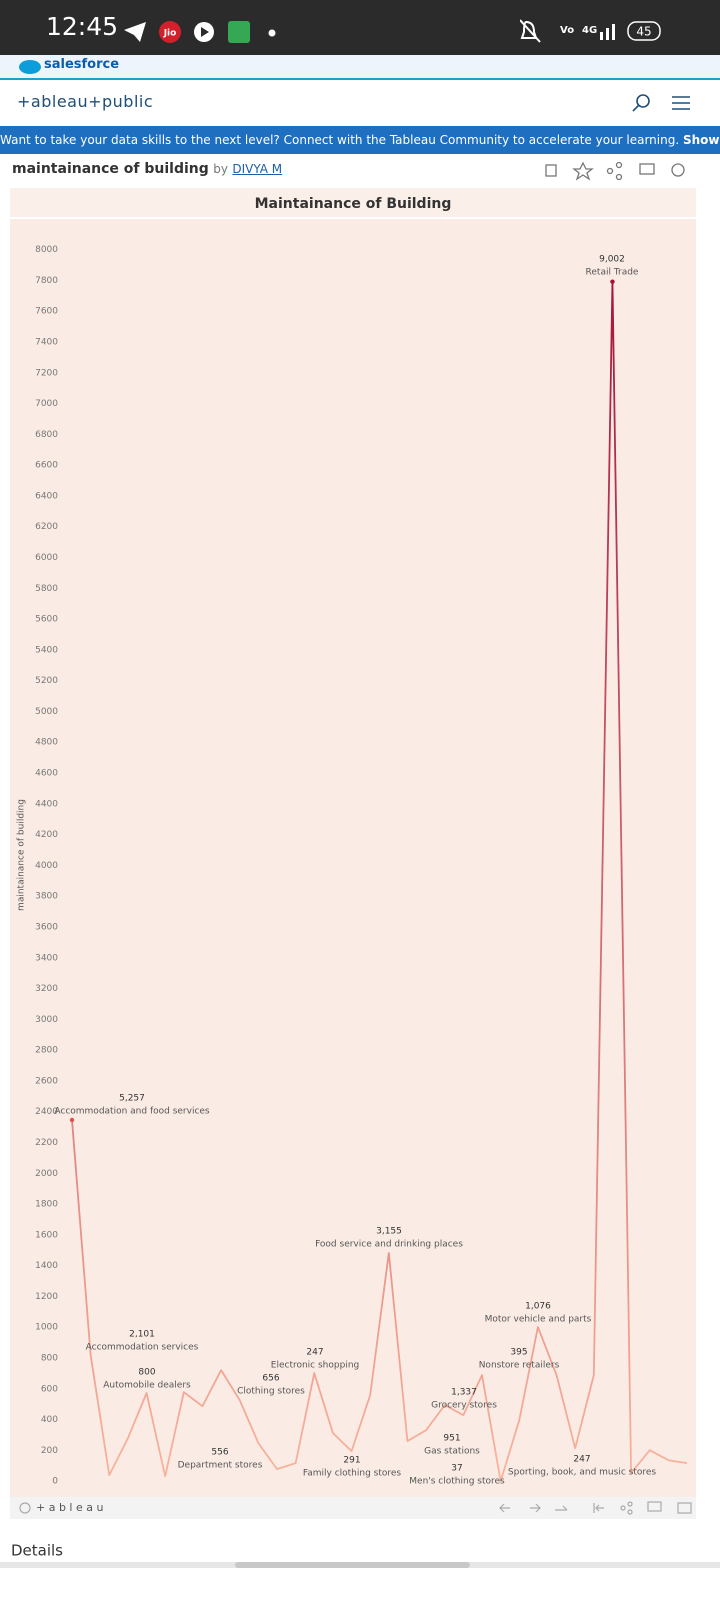  I want to click on y-tick-label: 7000, so click(46, 404).